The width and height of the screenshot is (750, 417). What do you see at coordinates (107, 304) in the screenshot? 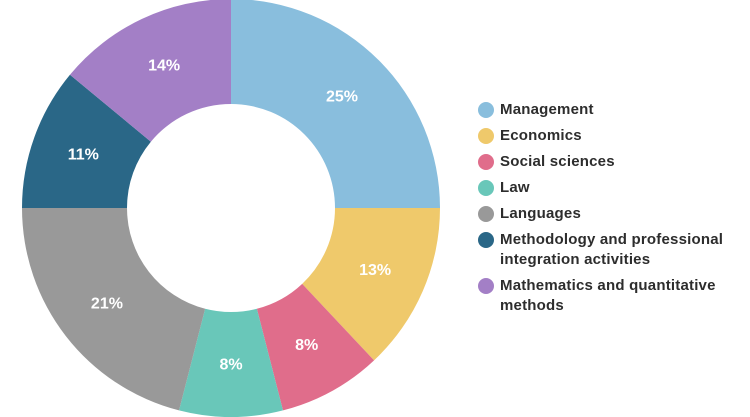
I see `slice-value-label-5: 21%` at bounding box center [107, 304].